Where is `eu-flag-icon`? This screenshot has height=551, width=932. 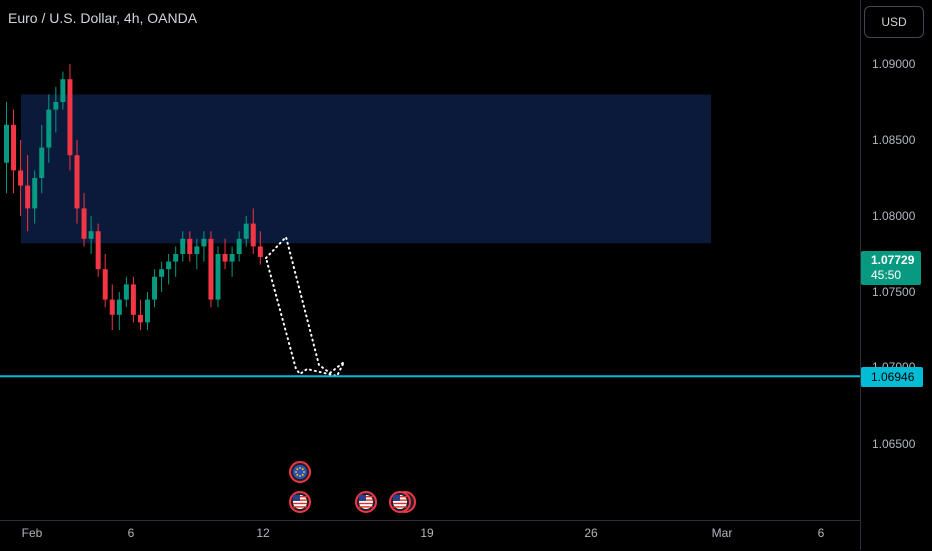 eu-flag-icon is located at coordinates (300, 472).